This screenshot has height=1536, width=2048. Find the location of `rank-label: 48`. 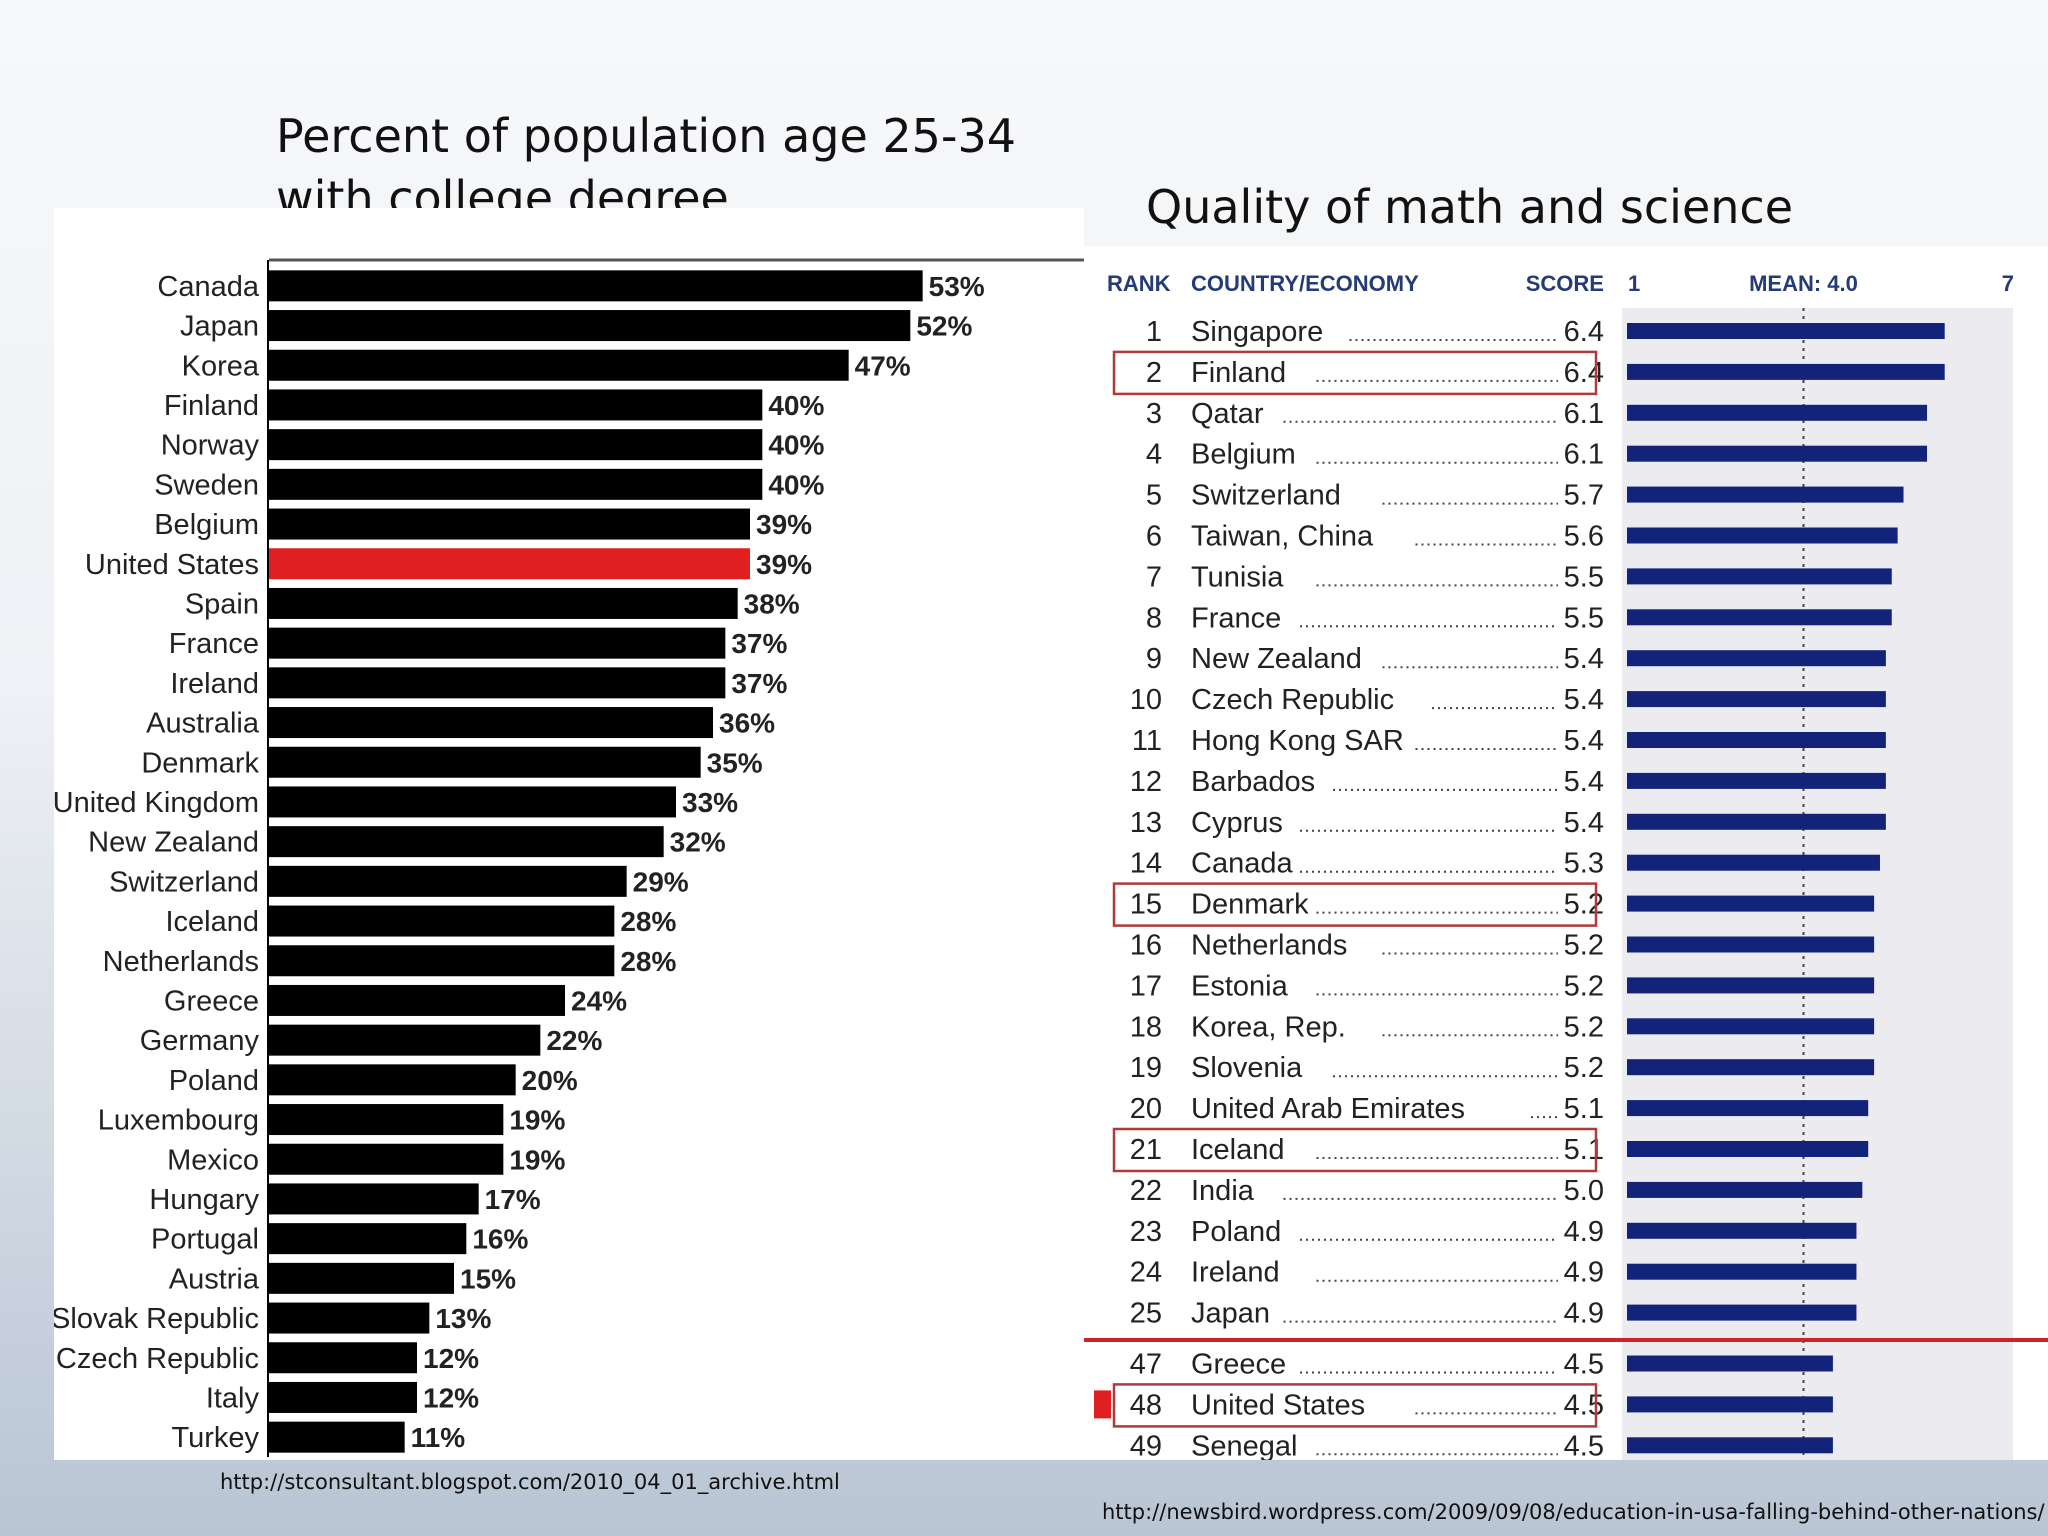

rank-label: 48 is located at coordinates (1146, 1405).